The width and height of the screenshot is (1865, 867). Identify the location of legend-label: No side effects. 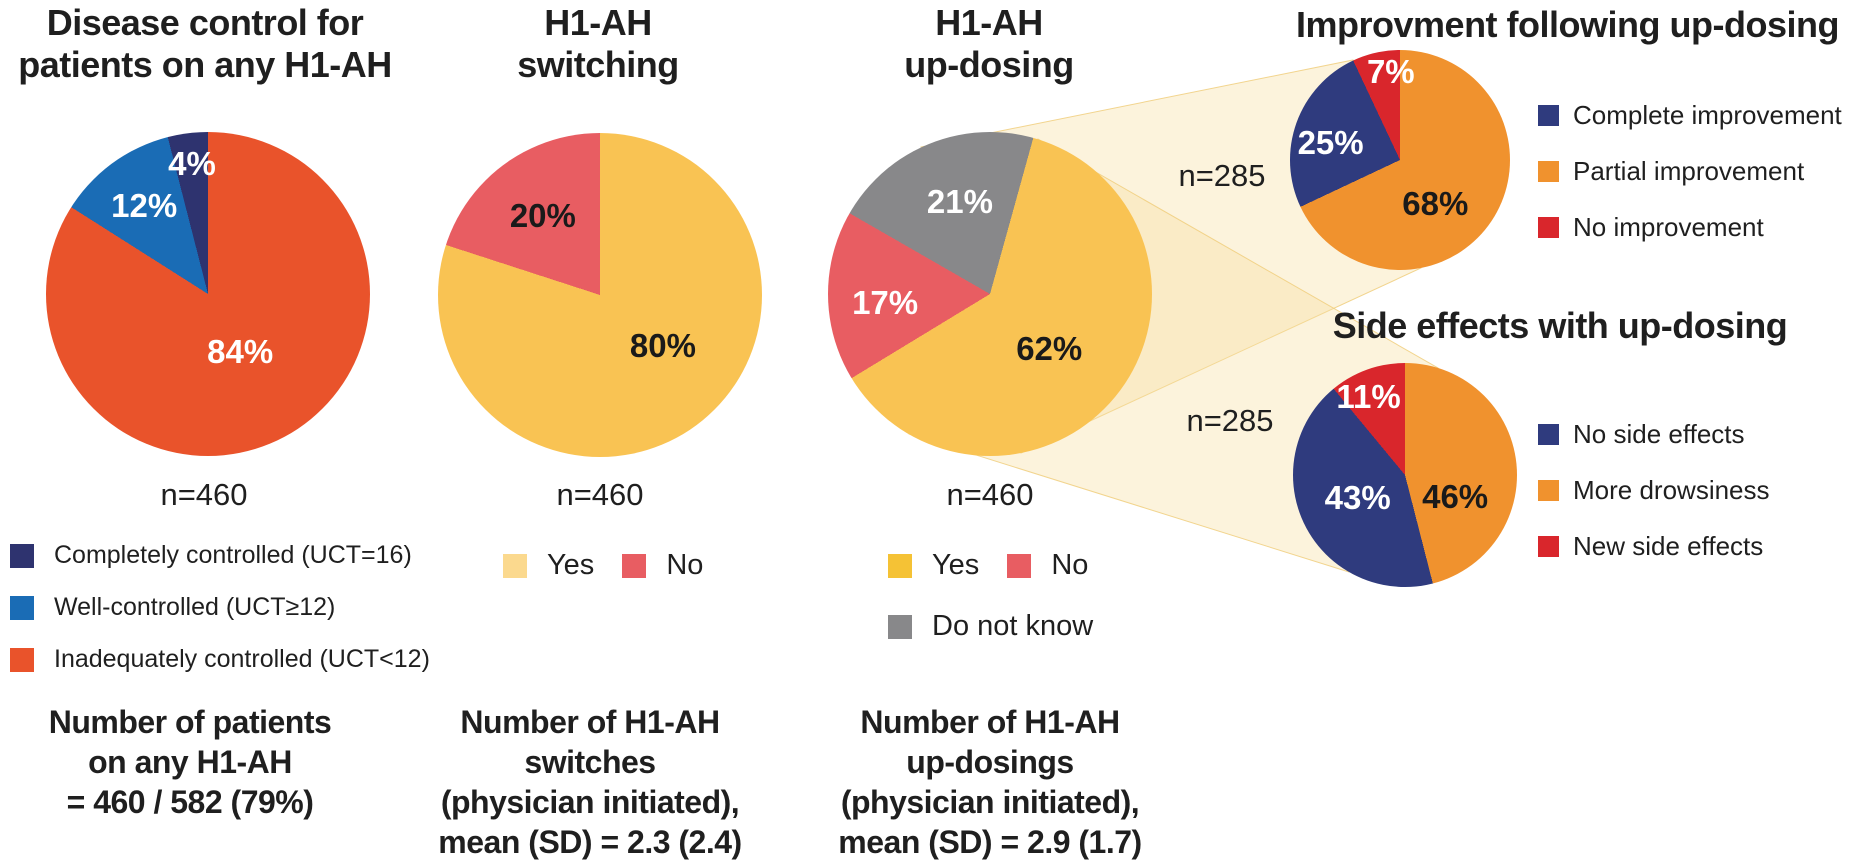
(1659, 434).